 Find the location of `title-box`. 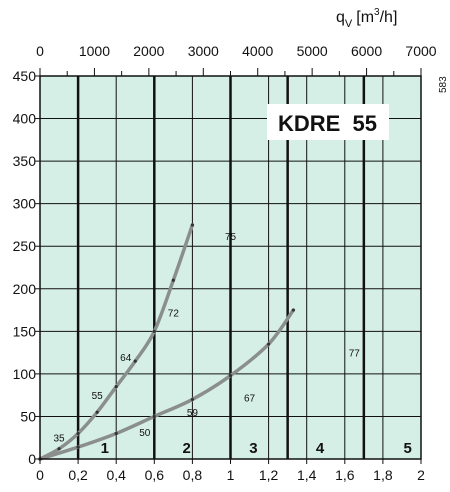

title-box is located at coordinates (328, 122).